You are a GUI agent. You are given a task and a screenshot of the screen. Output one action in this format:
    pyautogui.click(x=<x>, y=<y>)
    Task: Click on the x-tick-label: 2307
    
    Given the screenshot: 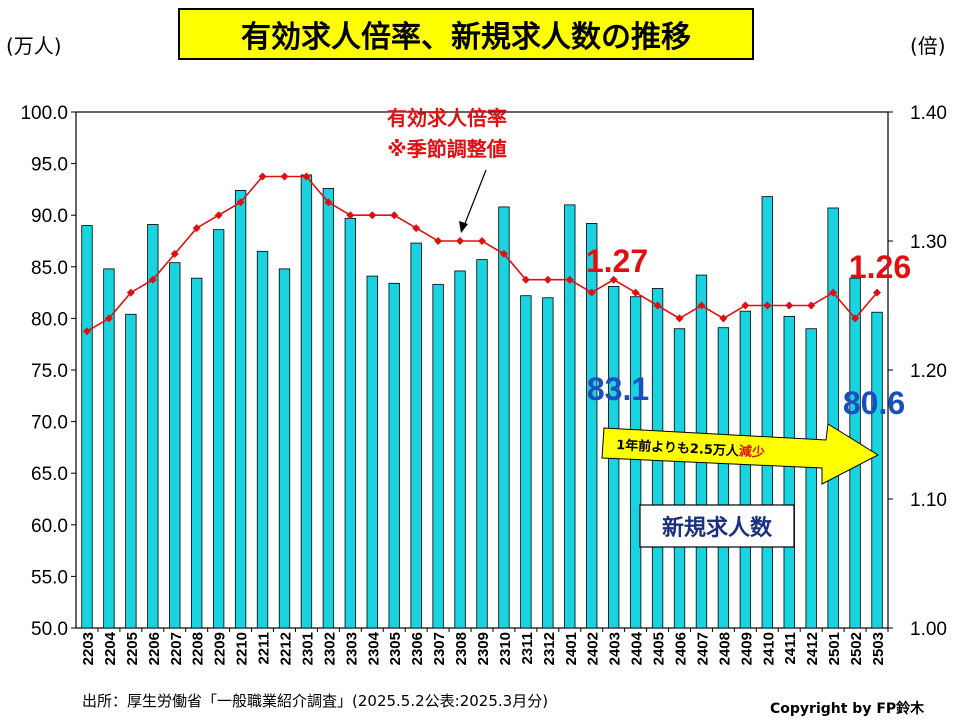 What is the action you would take?
    pyautogui.click(x=439, y=648)
    